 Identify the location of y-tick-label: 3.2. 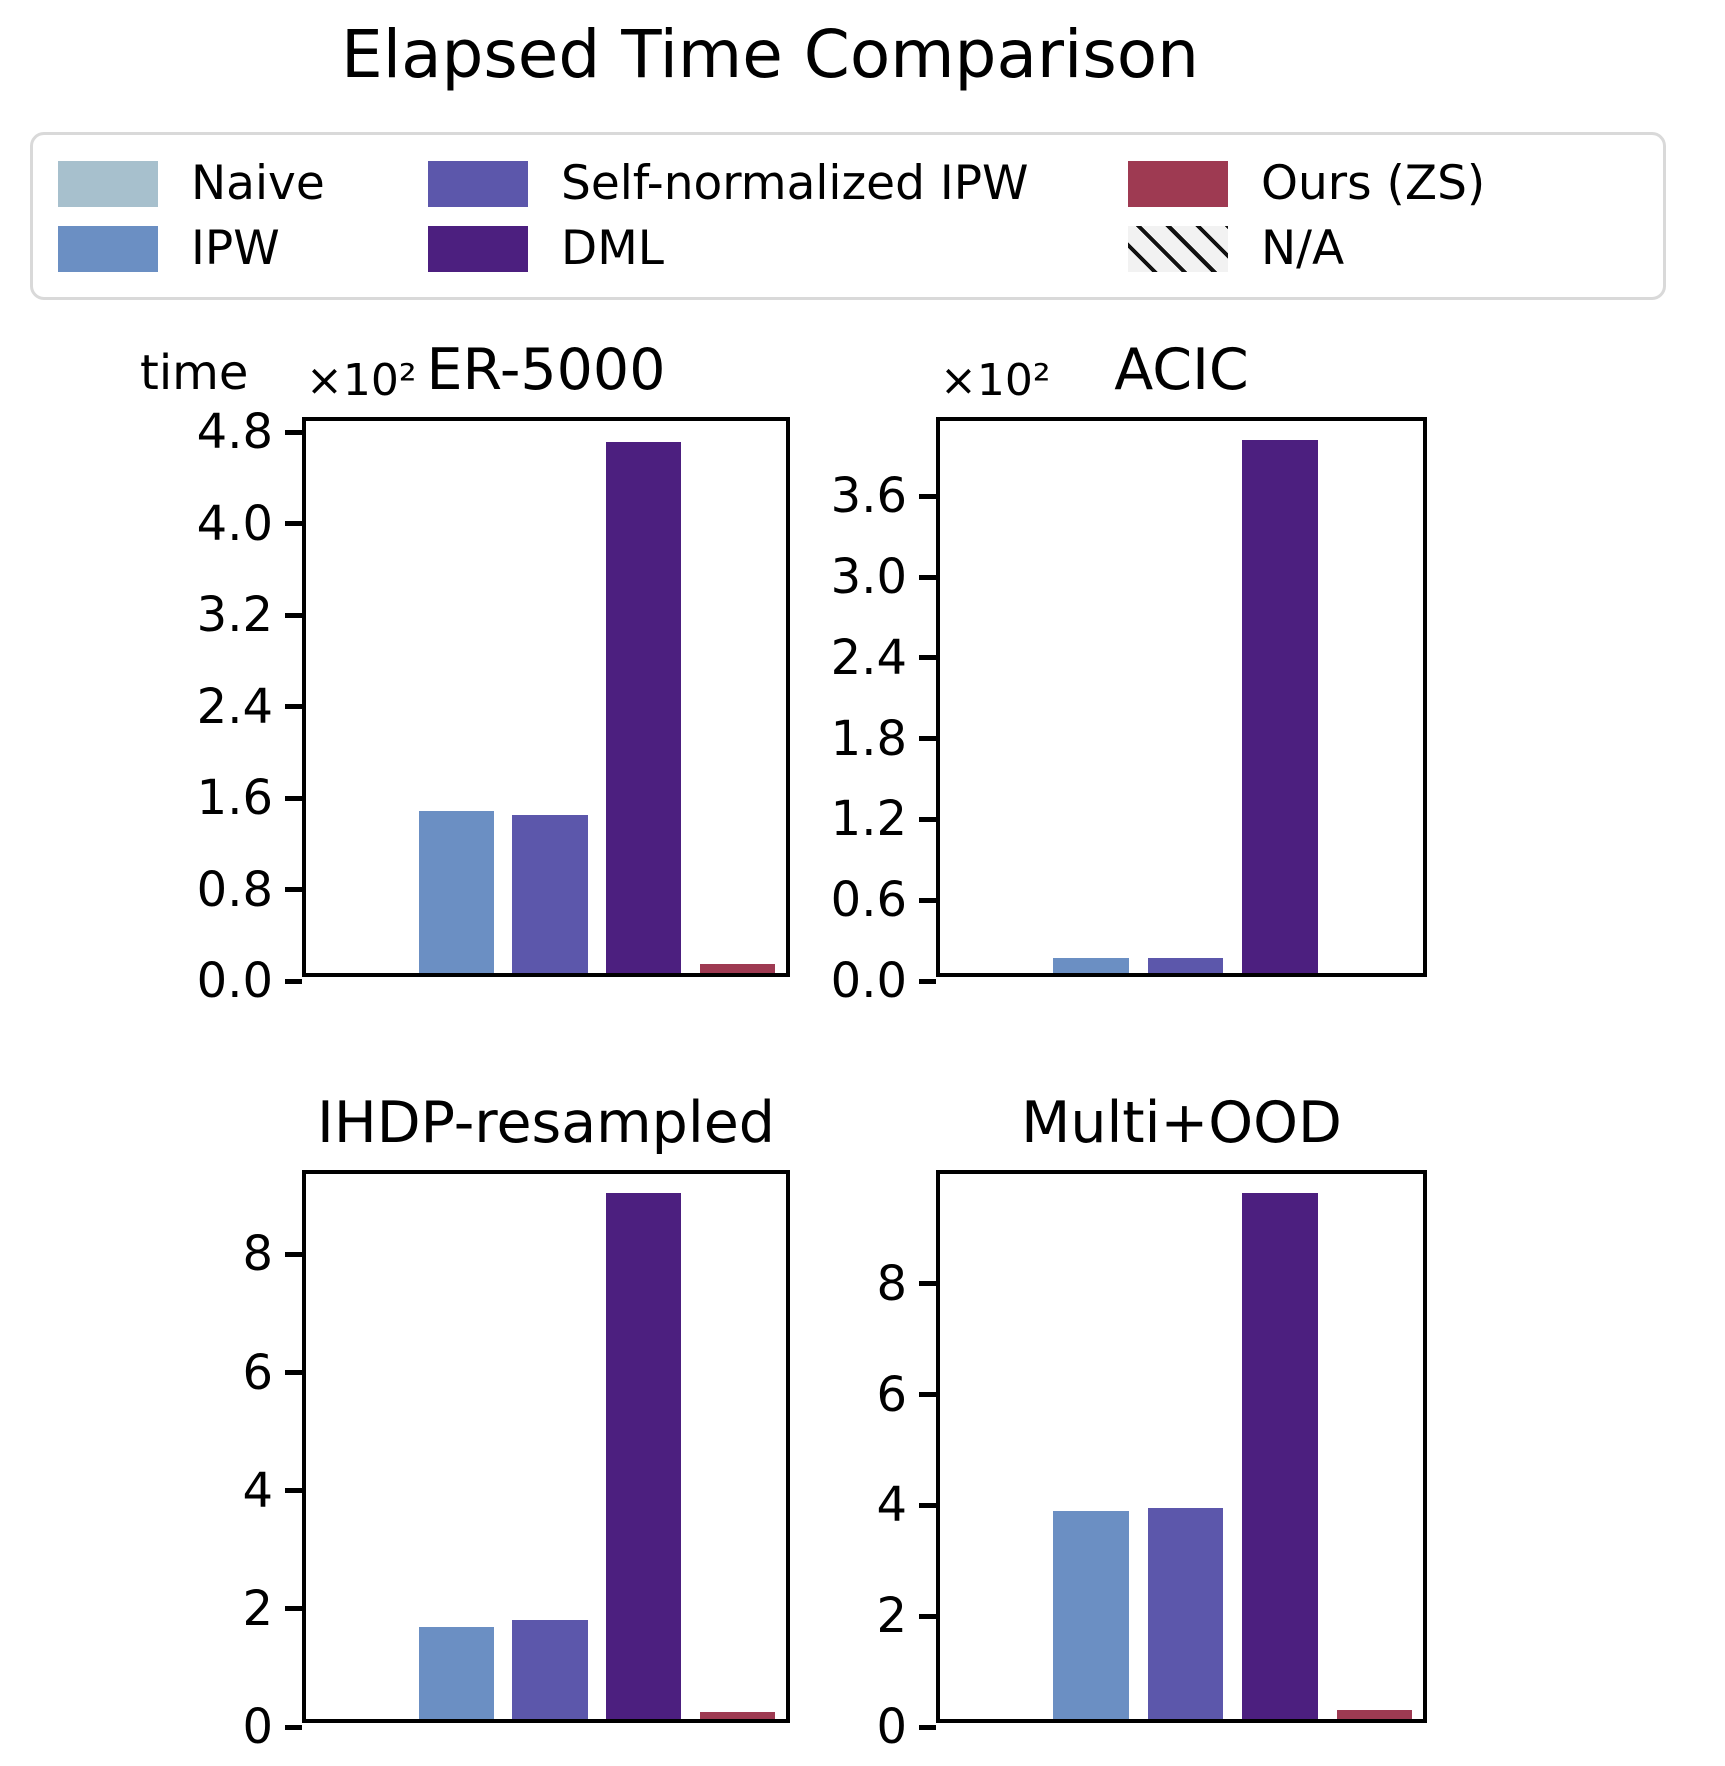
(234, 615).